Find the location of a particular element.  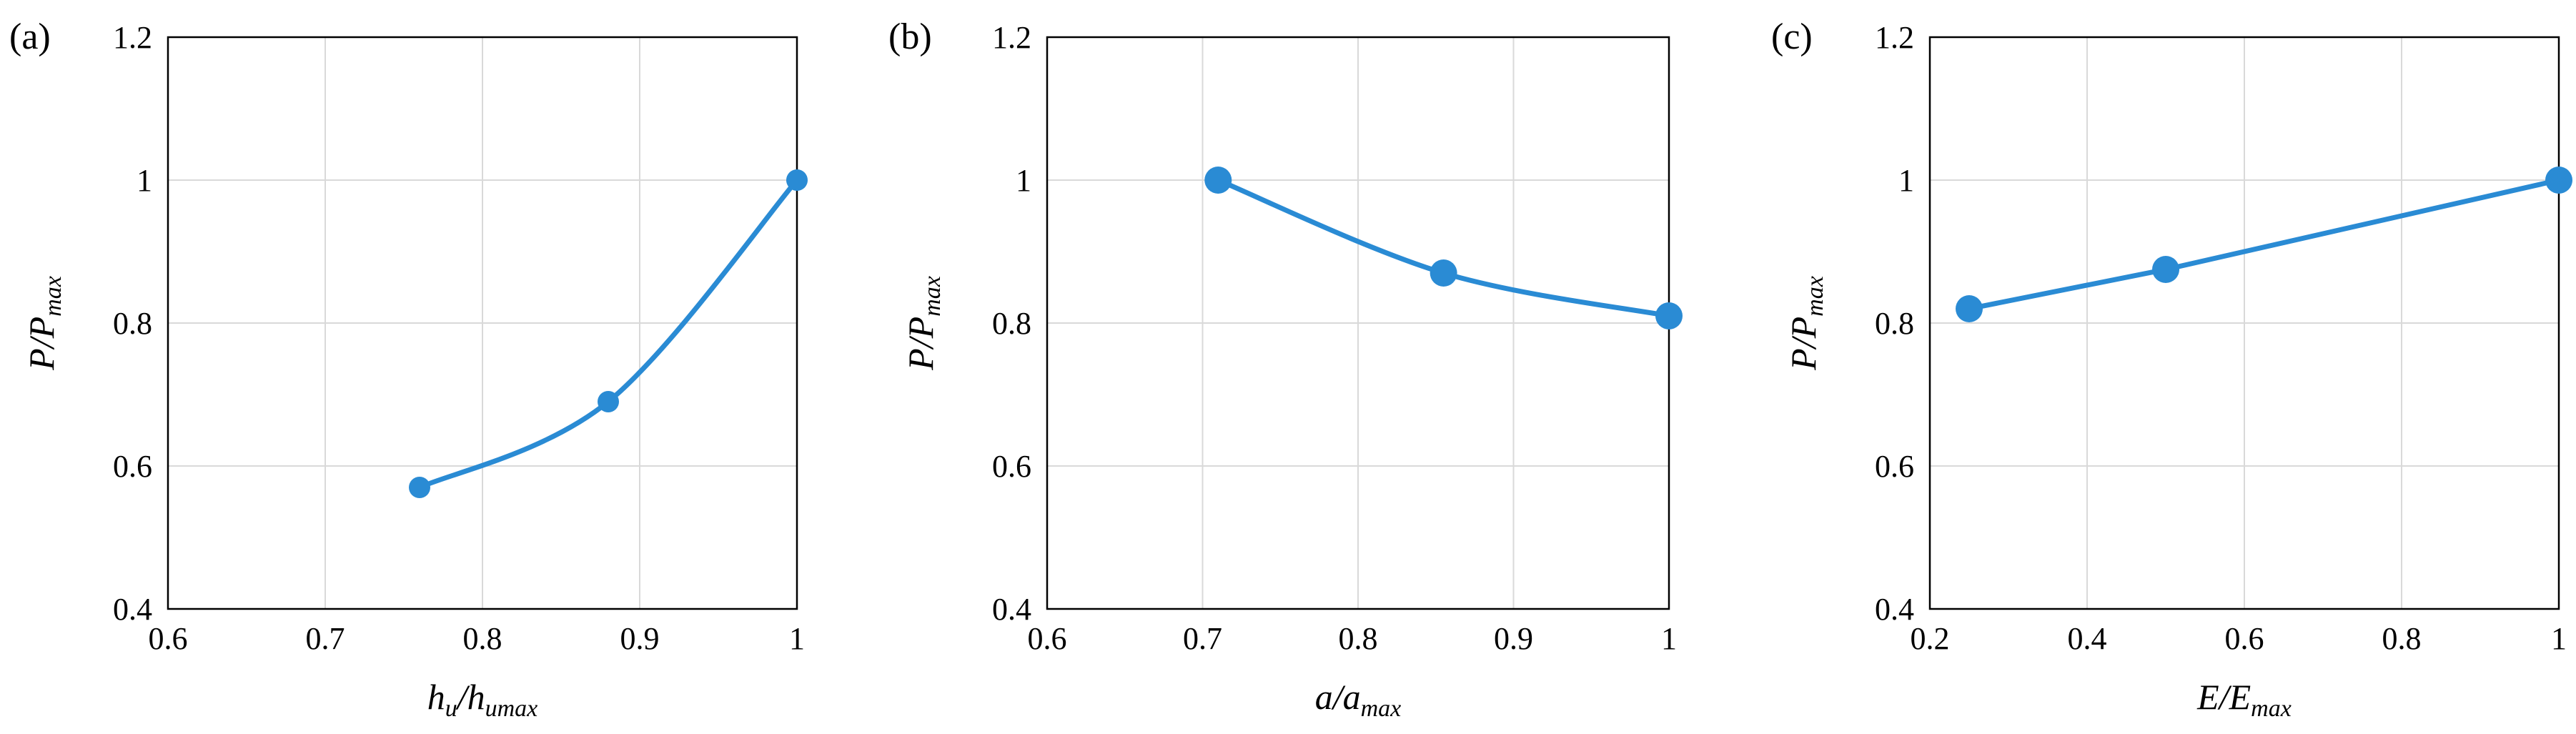

x-axis-label: E/Emax is located at coordinates (2244, 699).